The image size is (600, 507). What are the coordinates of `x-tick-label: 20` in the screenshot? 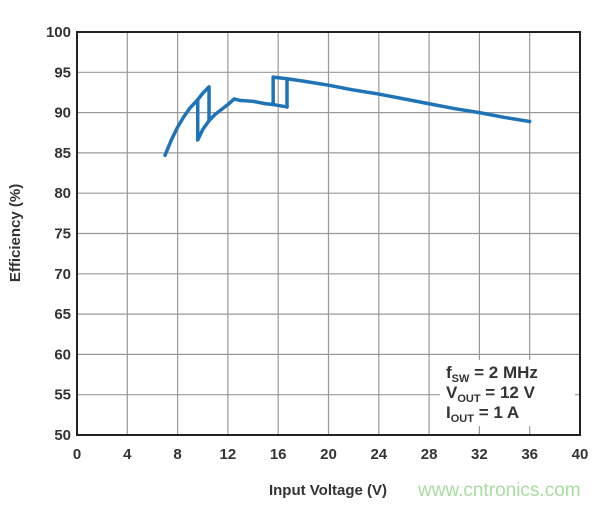 It's located at (328, 454).